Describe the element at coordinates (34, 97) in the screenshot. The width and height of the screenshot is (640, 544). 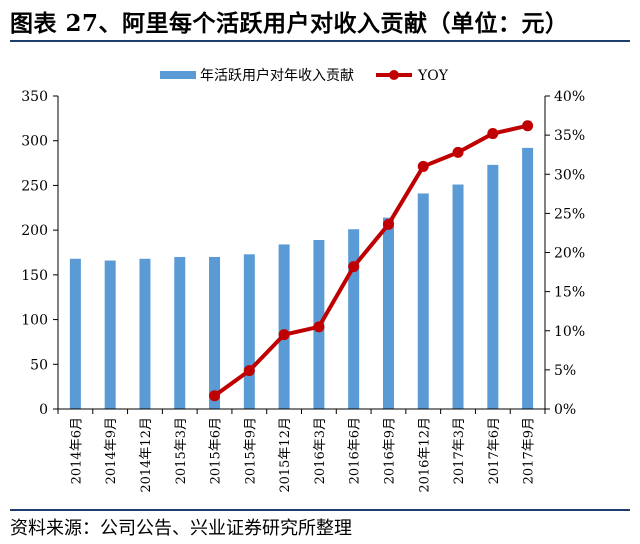
I see `y-left-tick-label: 350` at that location.